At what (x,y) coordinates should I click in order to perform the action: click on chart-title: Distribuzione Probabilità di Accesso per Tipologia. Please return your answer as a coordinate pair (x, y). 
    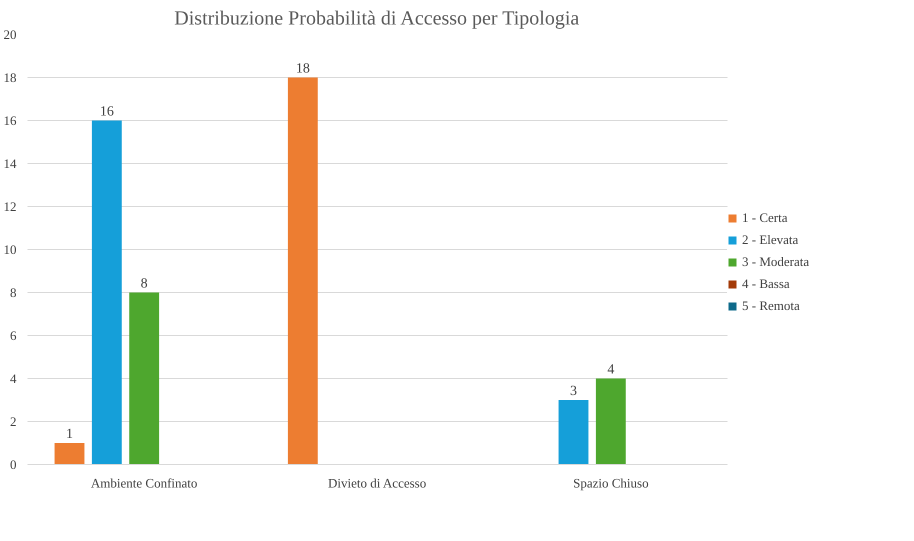
    Looking at the image, I should click on (377, 19).